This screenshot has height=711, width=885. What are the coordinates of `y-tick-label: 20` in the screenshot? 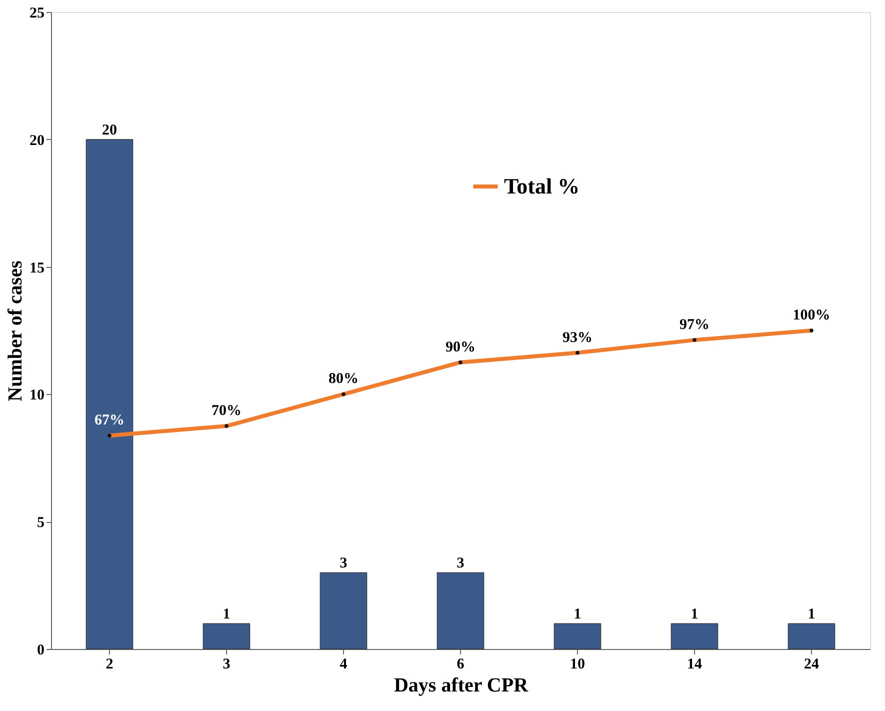 It's located at (37, 140).